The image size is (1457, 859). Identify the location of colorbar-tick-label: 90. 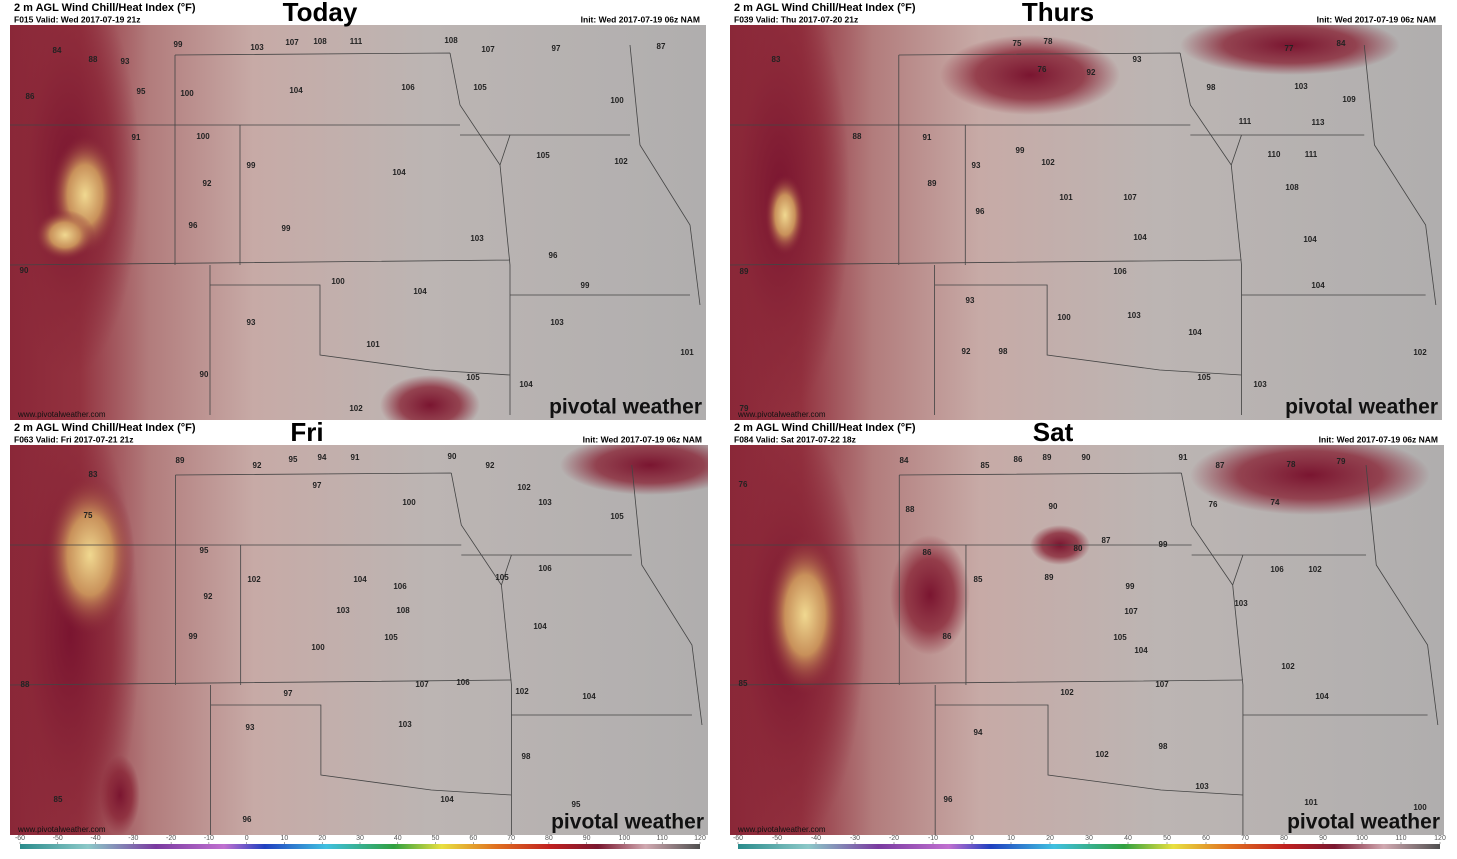
(587, 838).